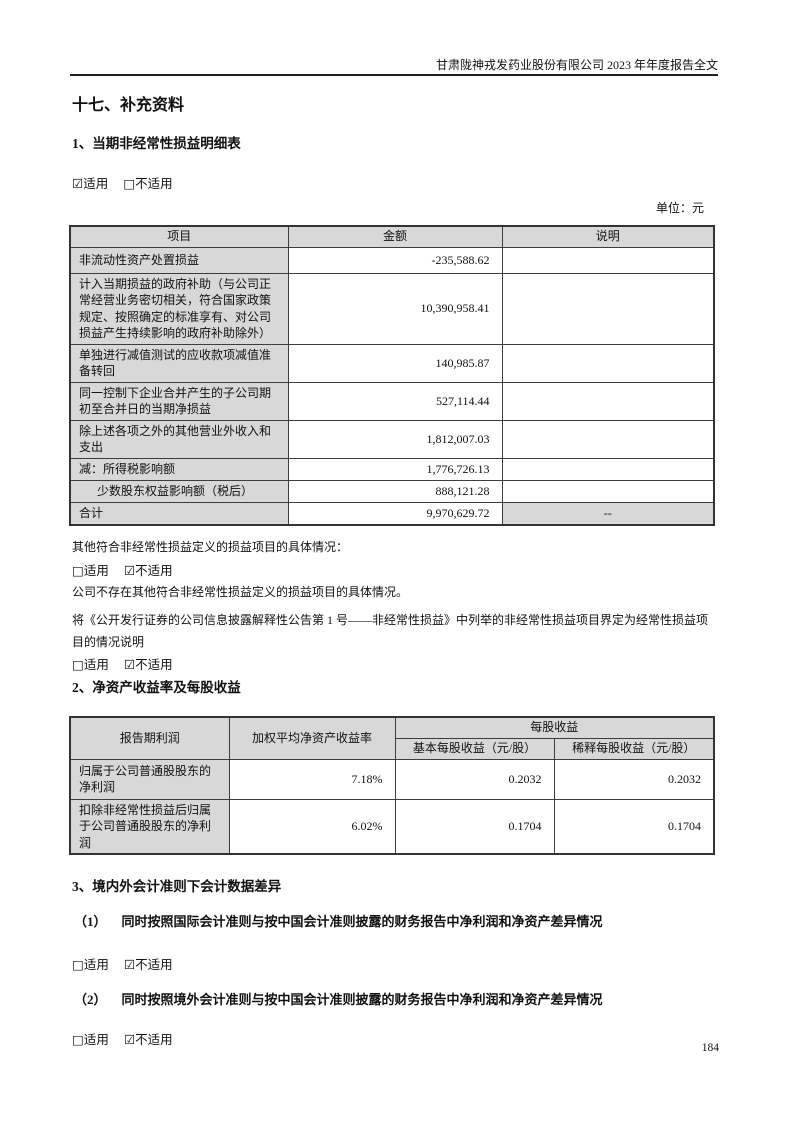 The image size is (793, 1122). Describe the element at coordinates (395, 491) in the screenshot. I see `amount-cell: 888,121.28` at that location.